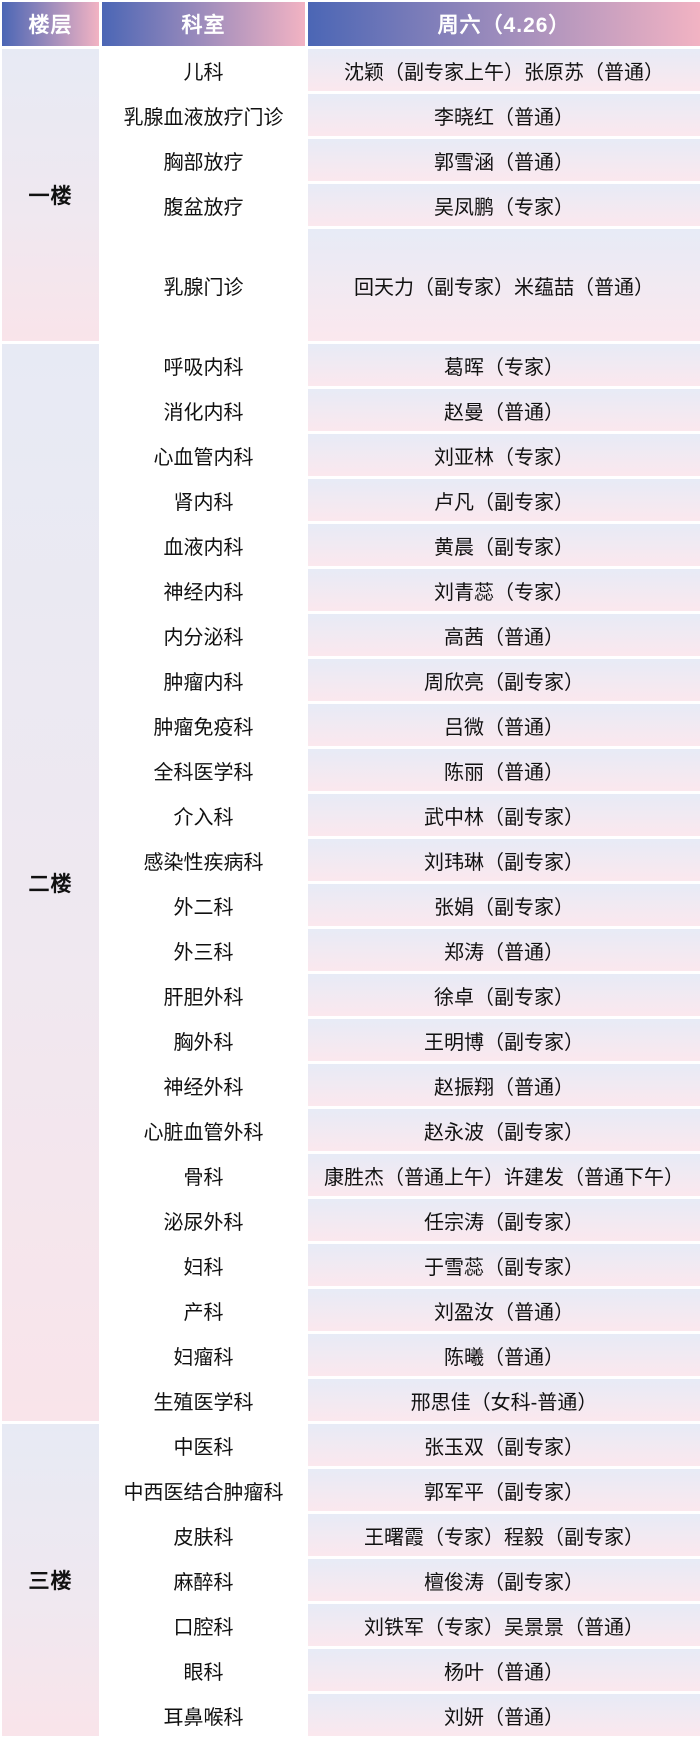 The width and height of the screenshot is (700, 1745). Describe the element at coordinates (504, 1040) in the screenshot. I see `schedule-cell: 王明博（副专家）` at that location.